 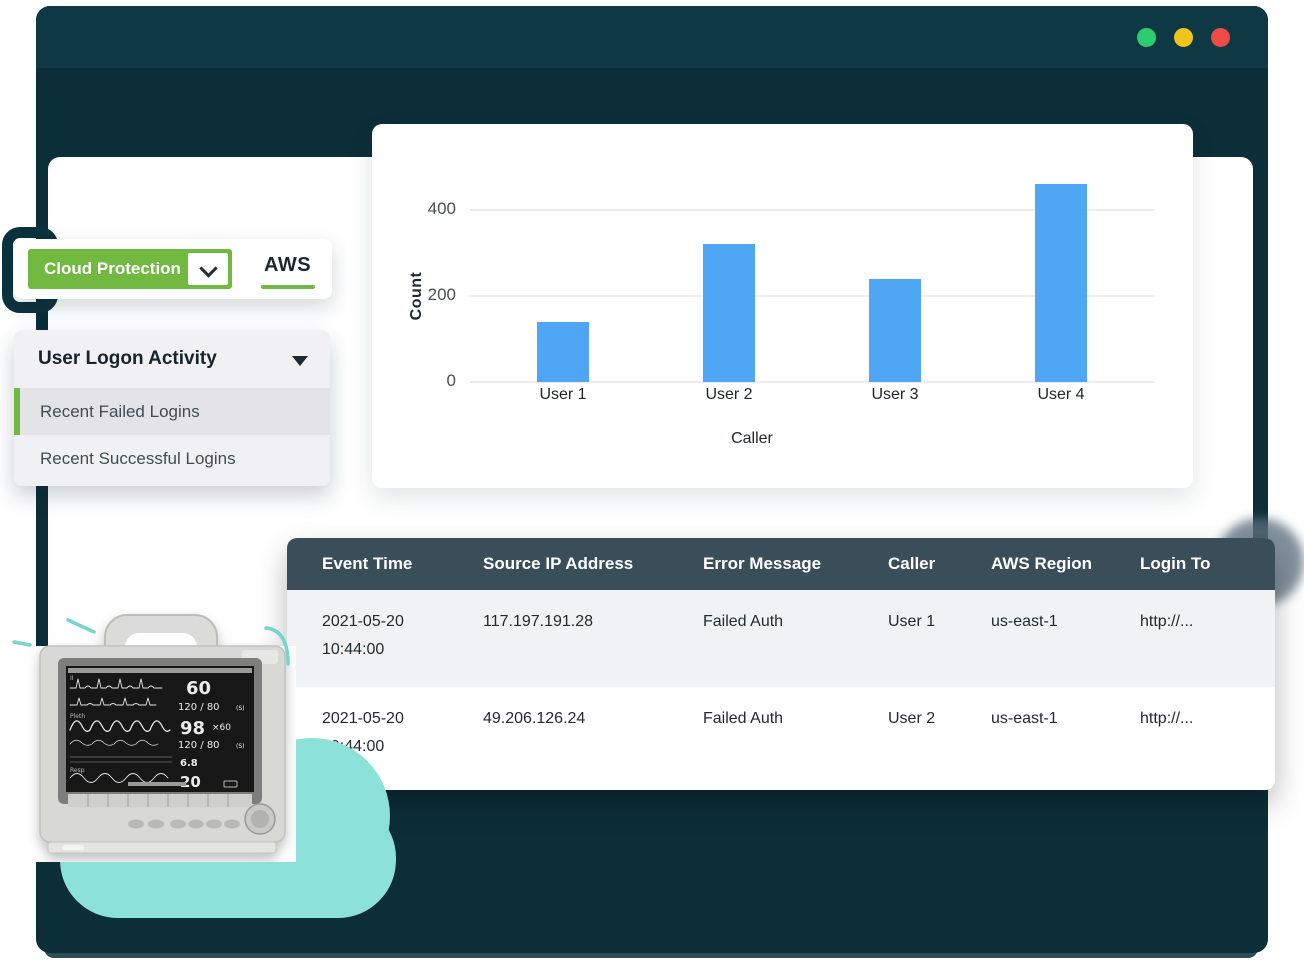 What do you see at coordinates (441, 294) in the screenshot?
I see `chart-y-tick: 200` at bounding box center [441, 294].